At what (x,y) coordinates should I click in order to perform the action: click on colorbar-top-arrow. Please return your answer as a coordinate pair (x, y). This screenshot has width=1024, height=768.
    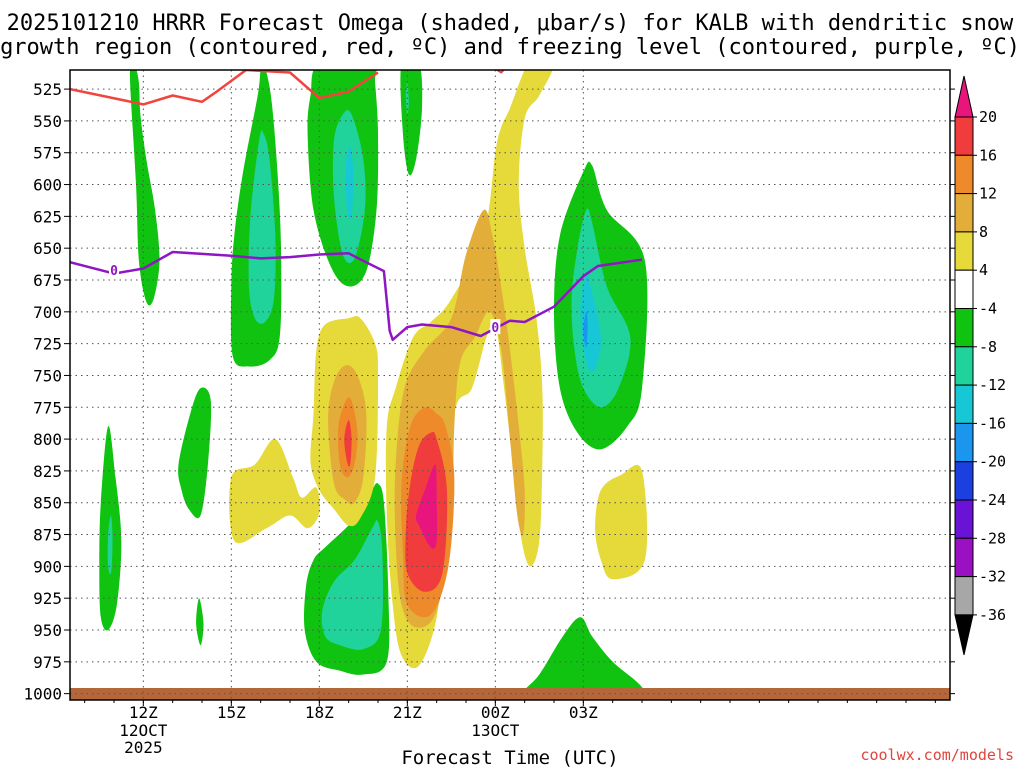
    Looking at the image, I should click on (964, 96).